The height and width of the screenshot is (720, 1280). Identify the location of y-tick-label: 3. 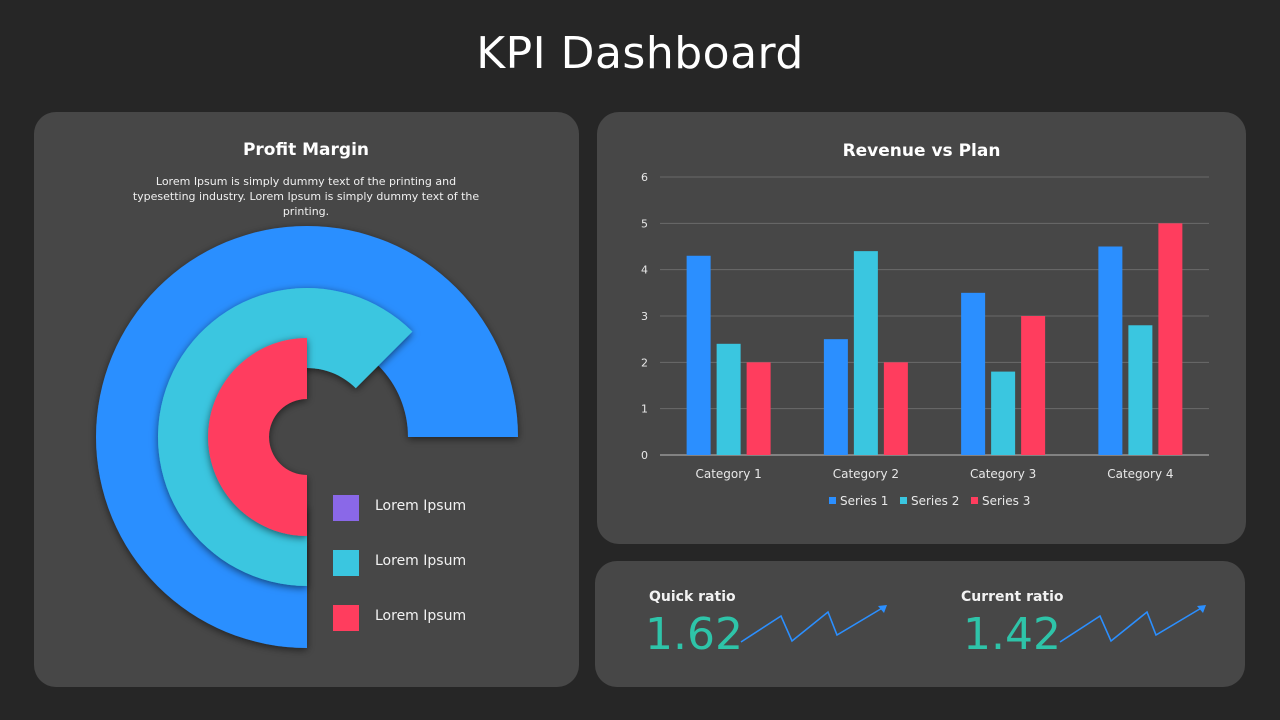
(644, 316).